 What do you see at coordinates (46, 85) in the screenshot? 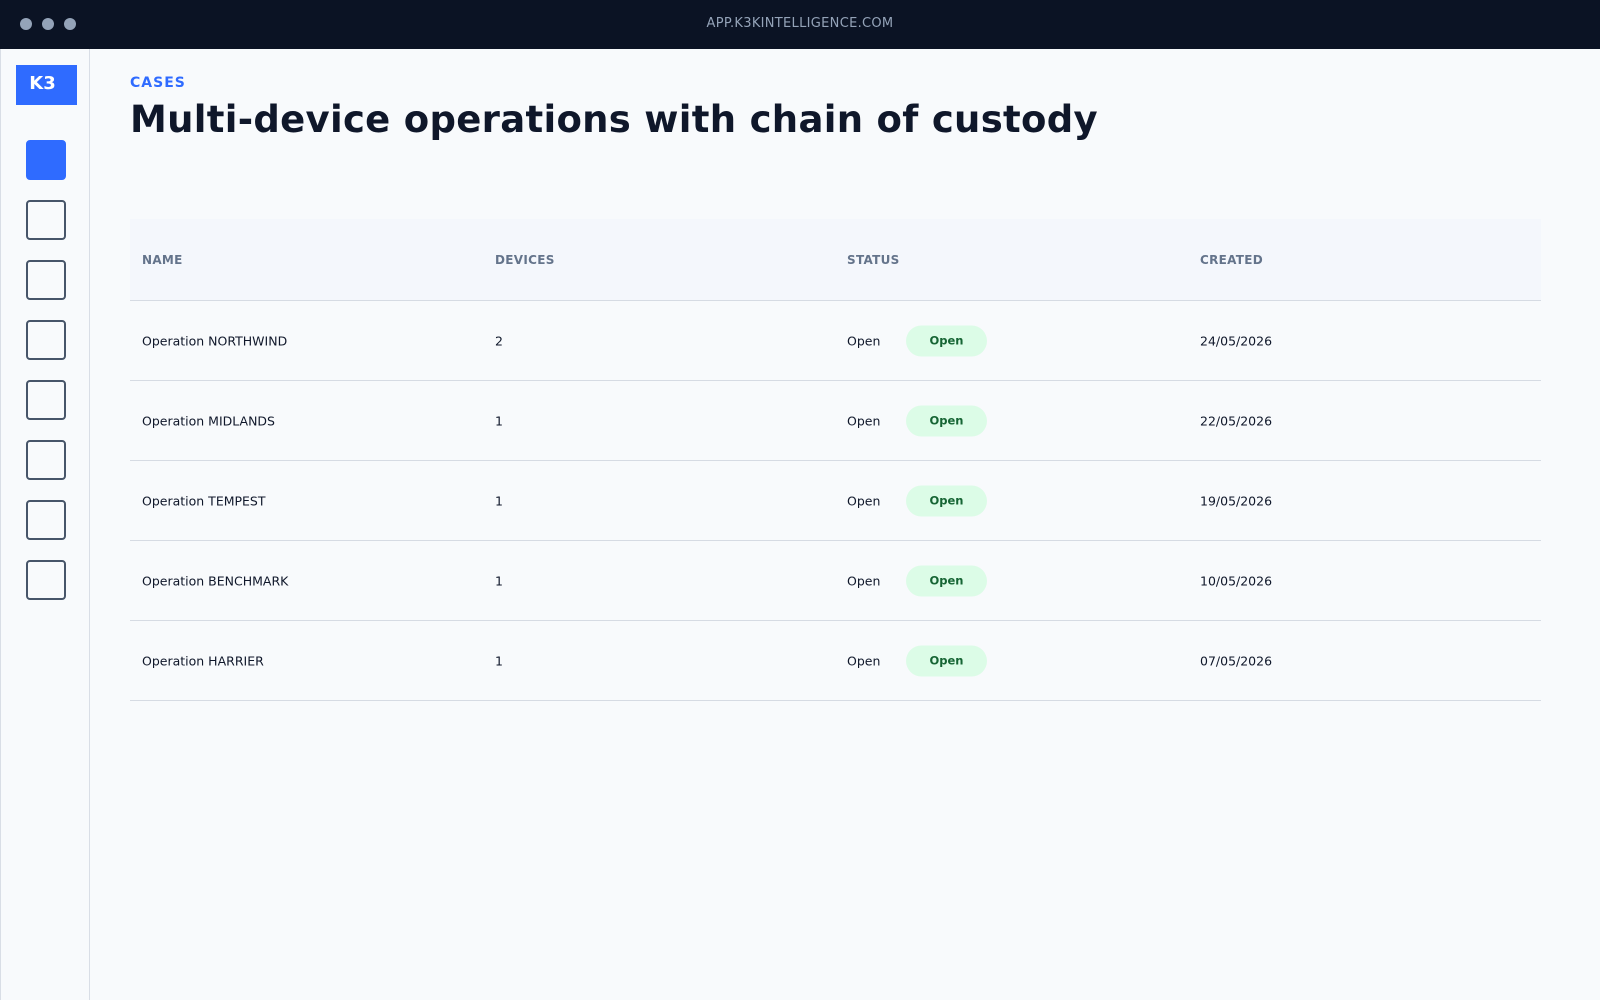
I see `logo: K3` at bounding box center [46, 85].